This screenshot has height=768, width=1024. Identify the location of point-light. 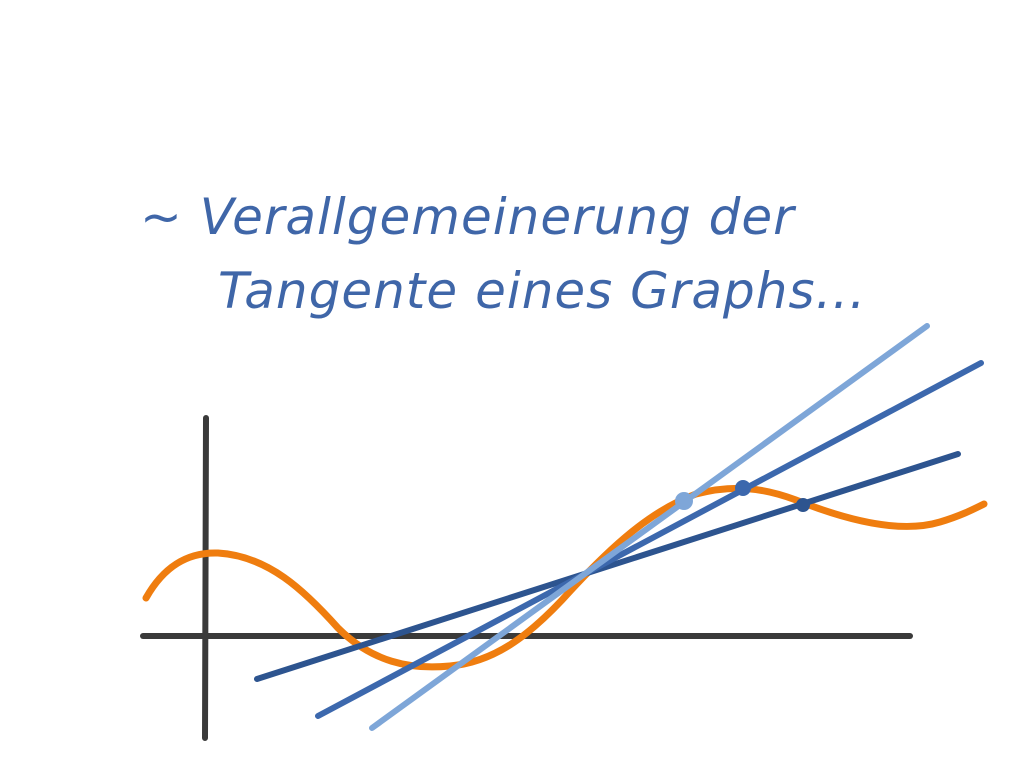
(684, 501).